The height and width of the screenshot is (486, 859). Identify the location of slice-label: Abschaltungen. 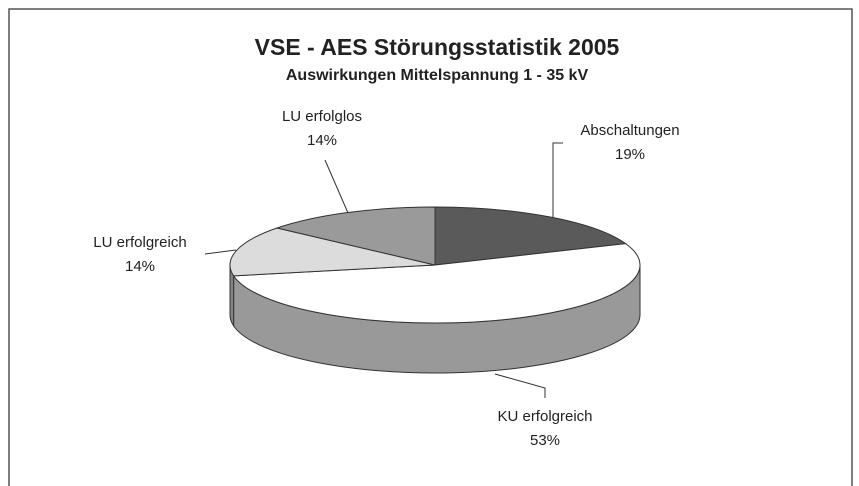
(629, 130).